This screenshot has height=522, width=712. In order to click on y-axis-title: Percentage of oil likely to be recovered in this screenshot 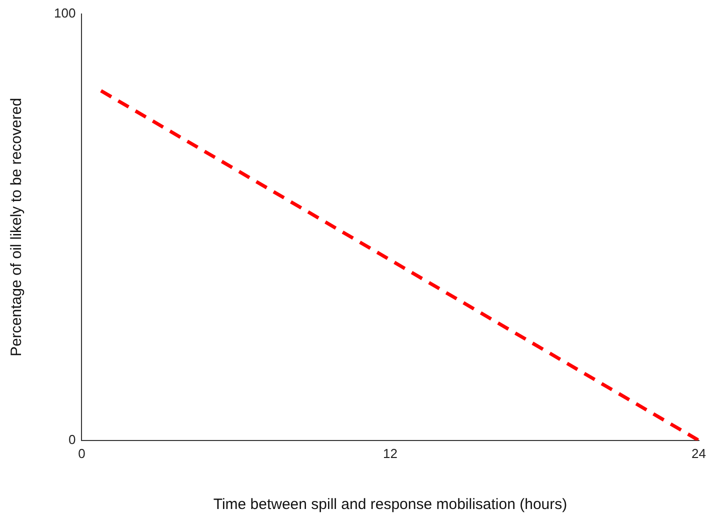, I will do `click(17, 227)`.